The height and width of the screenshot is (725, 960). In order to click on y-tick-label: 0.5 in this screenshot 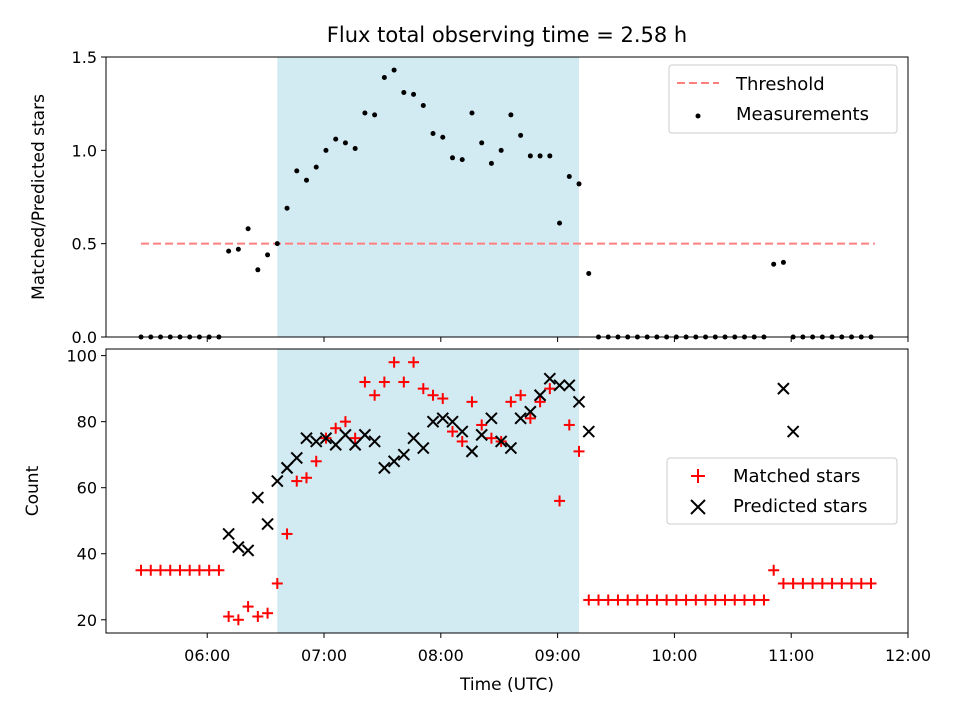, I will do `click(84, 244)`.